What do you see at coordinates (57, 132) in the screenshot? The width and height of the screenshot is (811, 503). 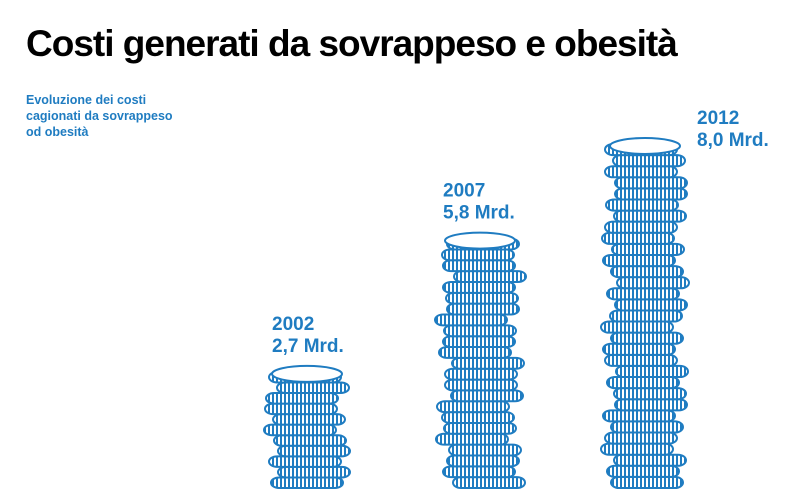 I see `subtitle-line: od obesità` at bounding box center [57, 132].